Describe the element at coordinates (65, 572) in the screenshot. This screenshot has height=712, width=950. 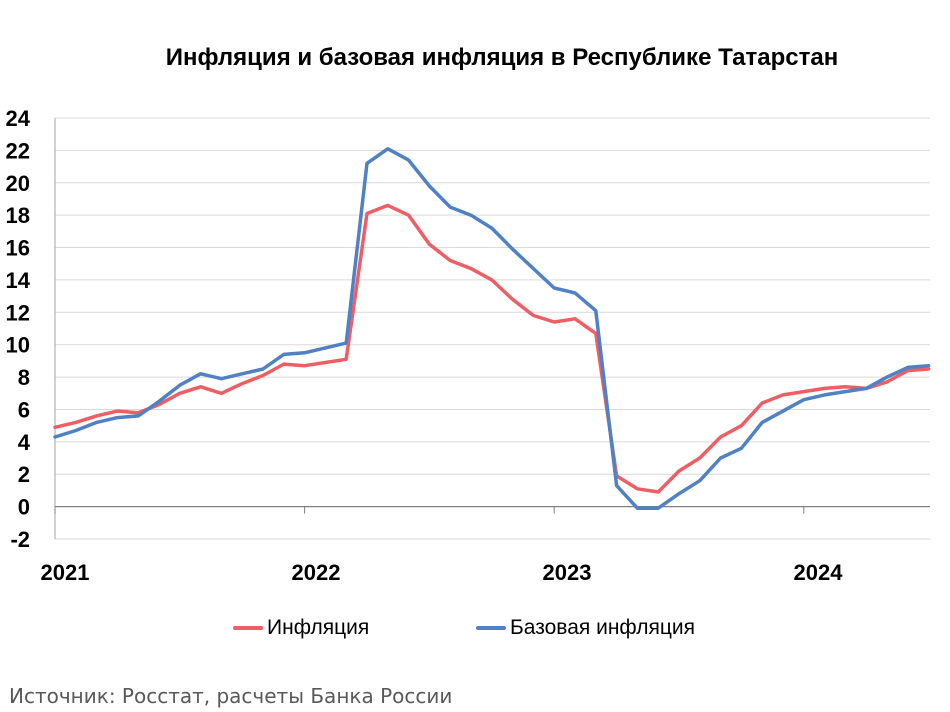
I see `x-tick-label: 2021` at that location.